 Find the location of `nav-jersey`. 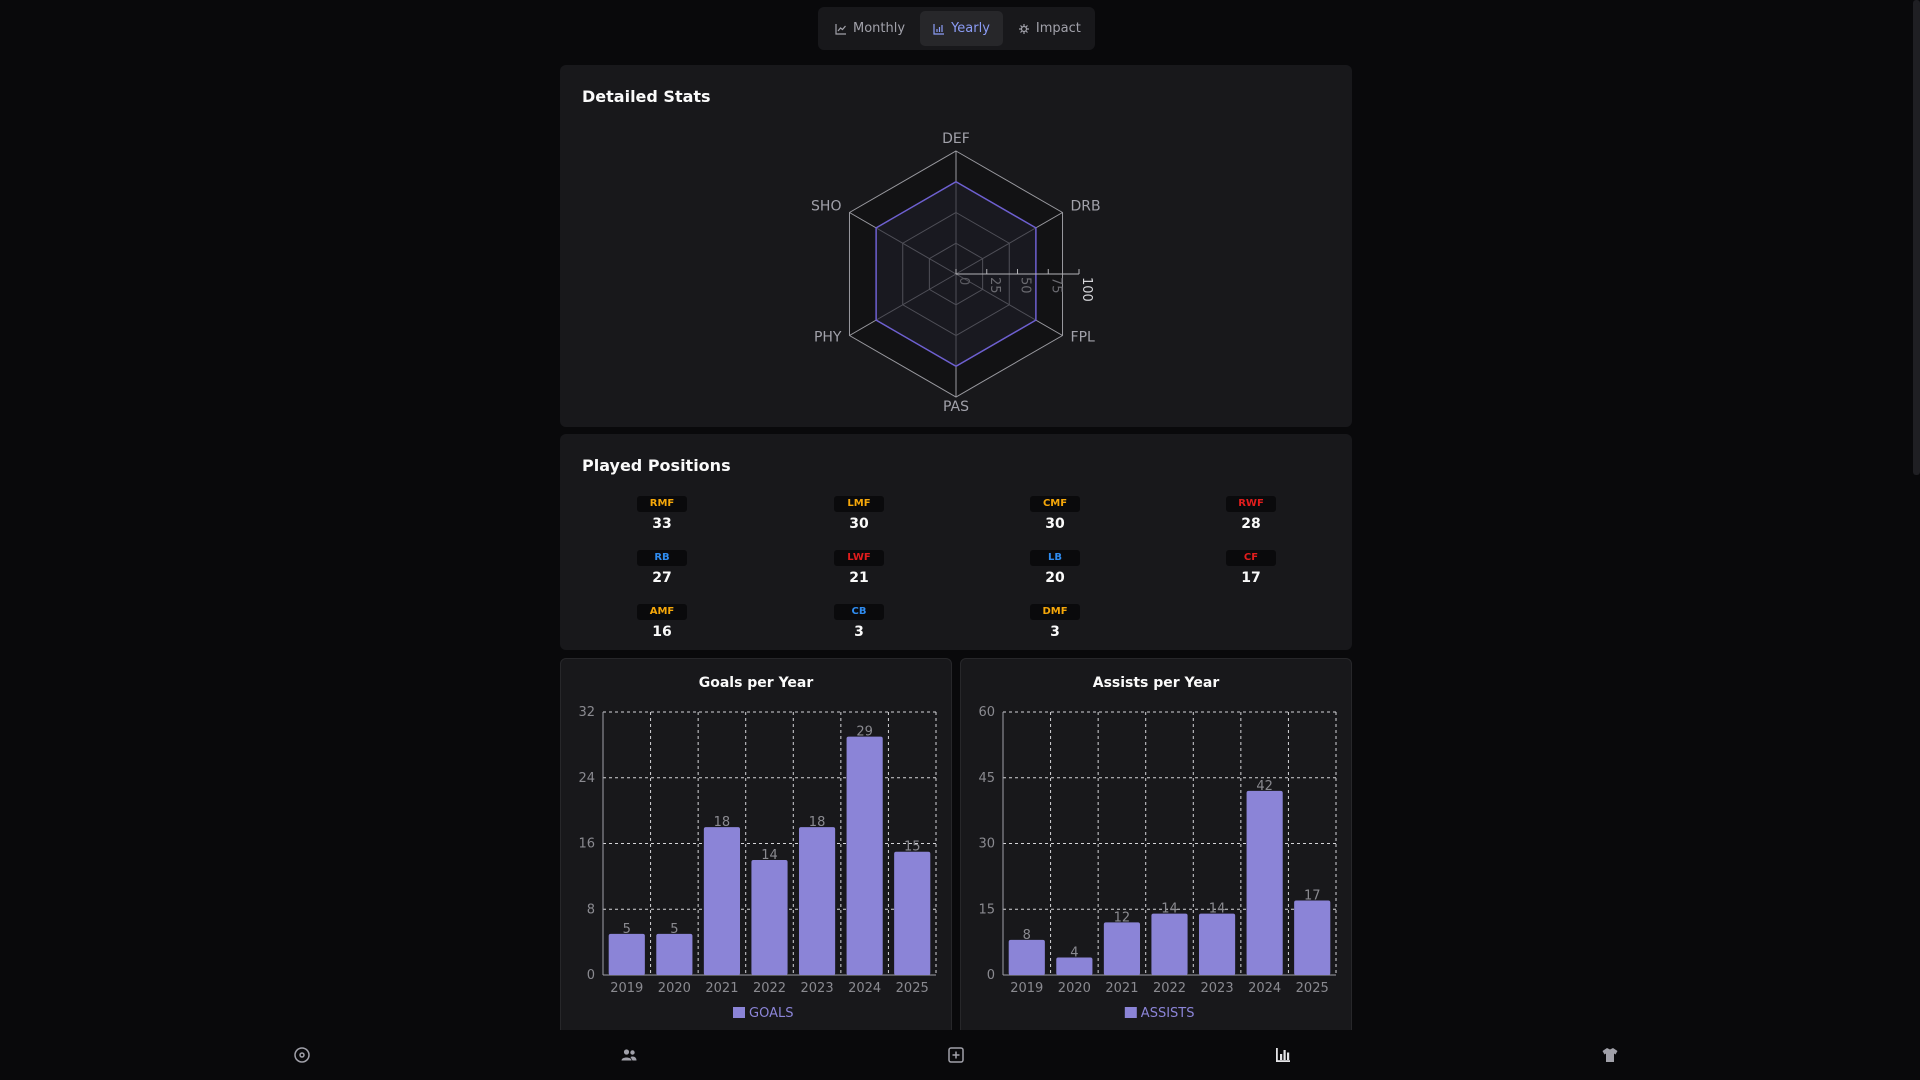

nav-jersey is located at coordinates (1610, 1055).